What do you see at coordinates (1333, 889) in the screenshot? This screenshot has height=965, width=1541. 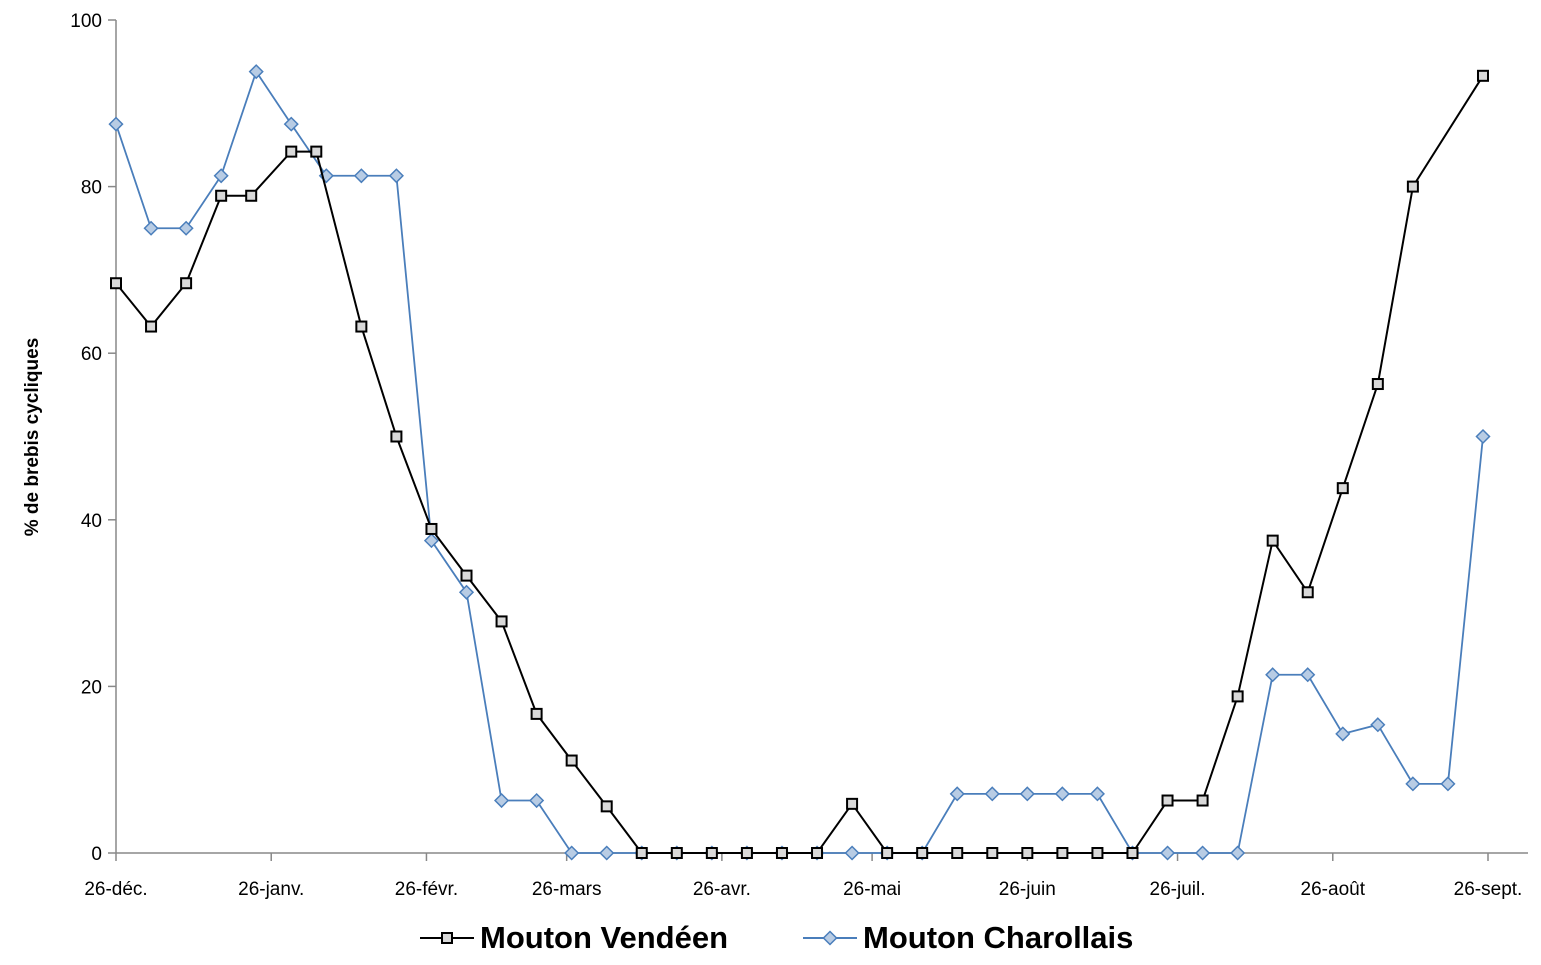 I see `x-tick-label: 26-août` at bounding box center [1333, 889].